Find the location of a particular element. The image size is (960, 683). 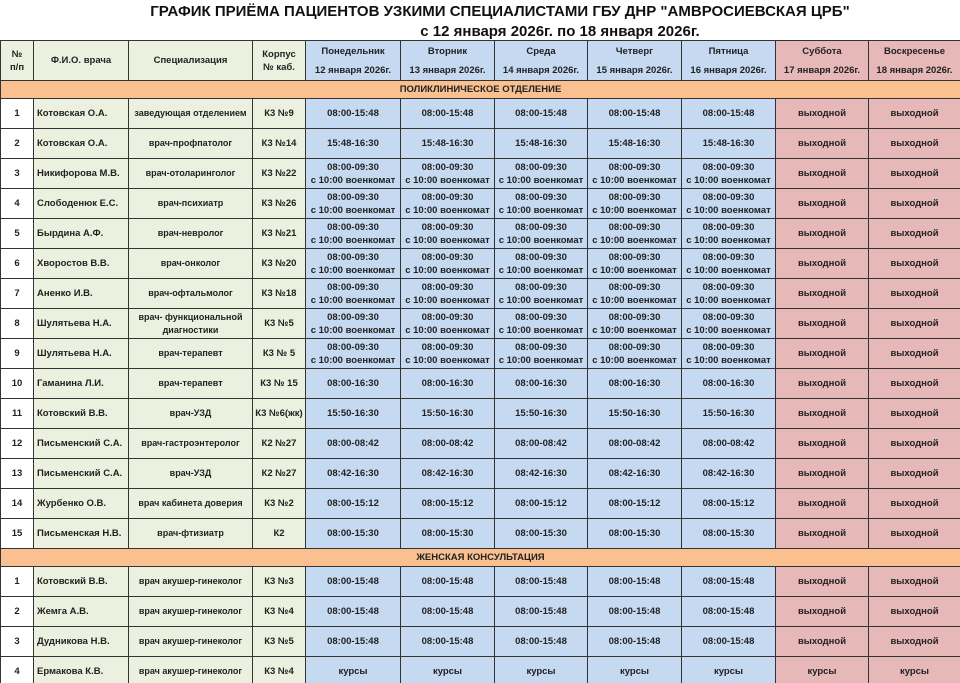

row-num: 7 is located at coordinates (17, 293).